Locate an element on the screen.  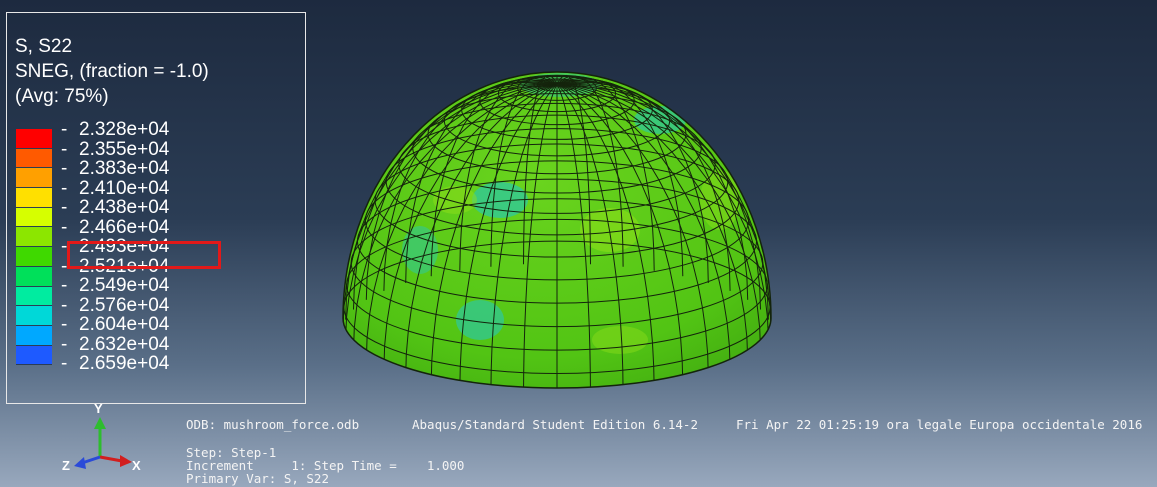
legend-tick-label: 2.355e+04 is located at coordinates (115, 149).